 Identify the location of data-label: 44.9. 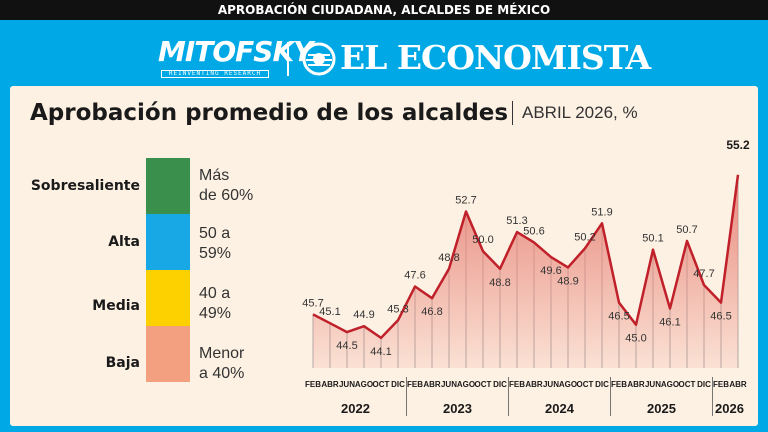
(363, 315).